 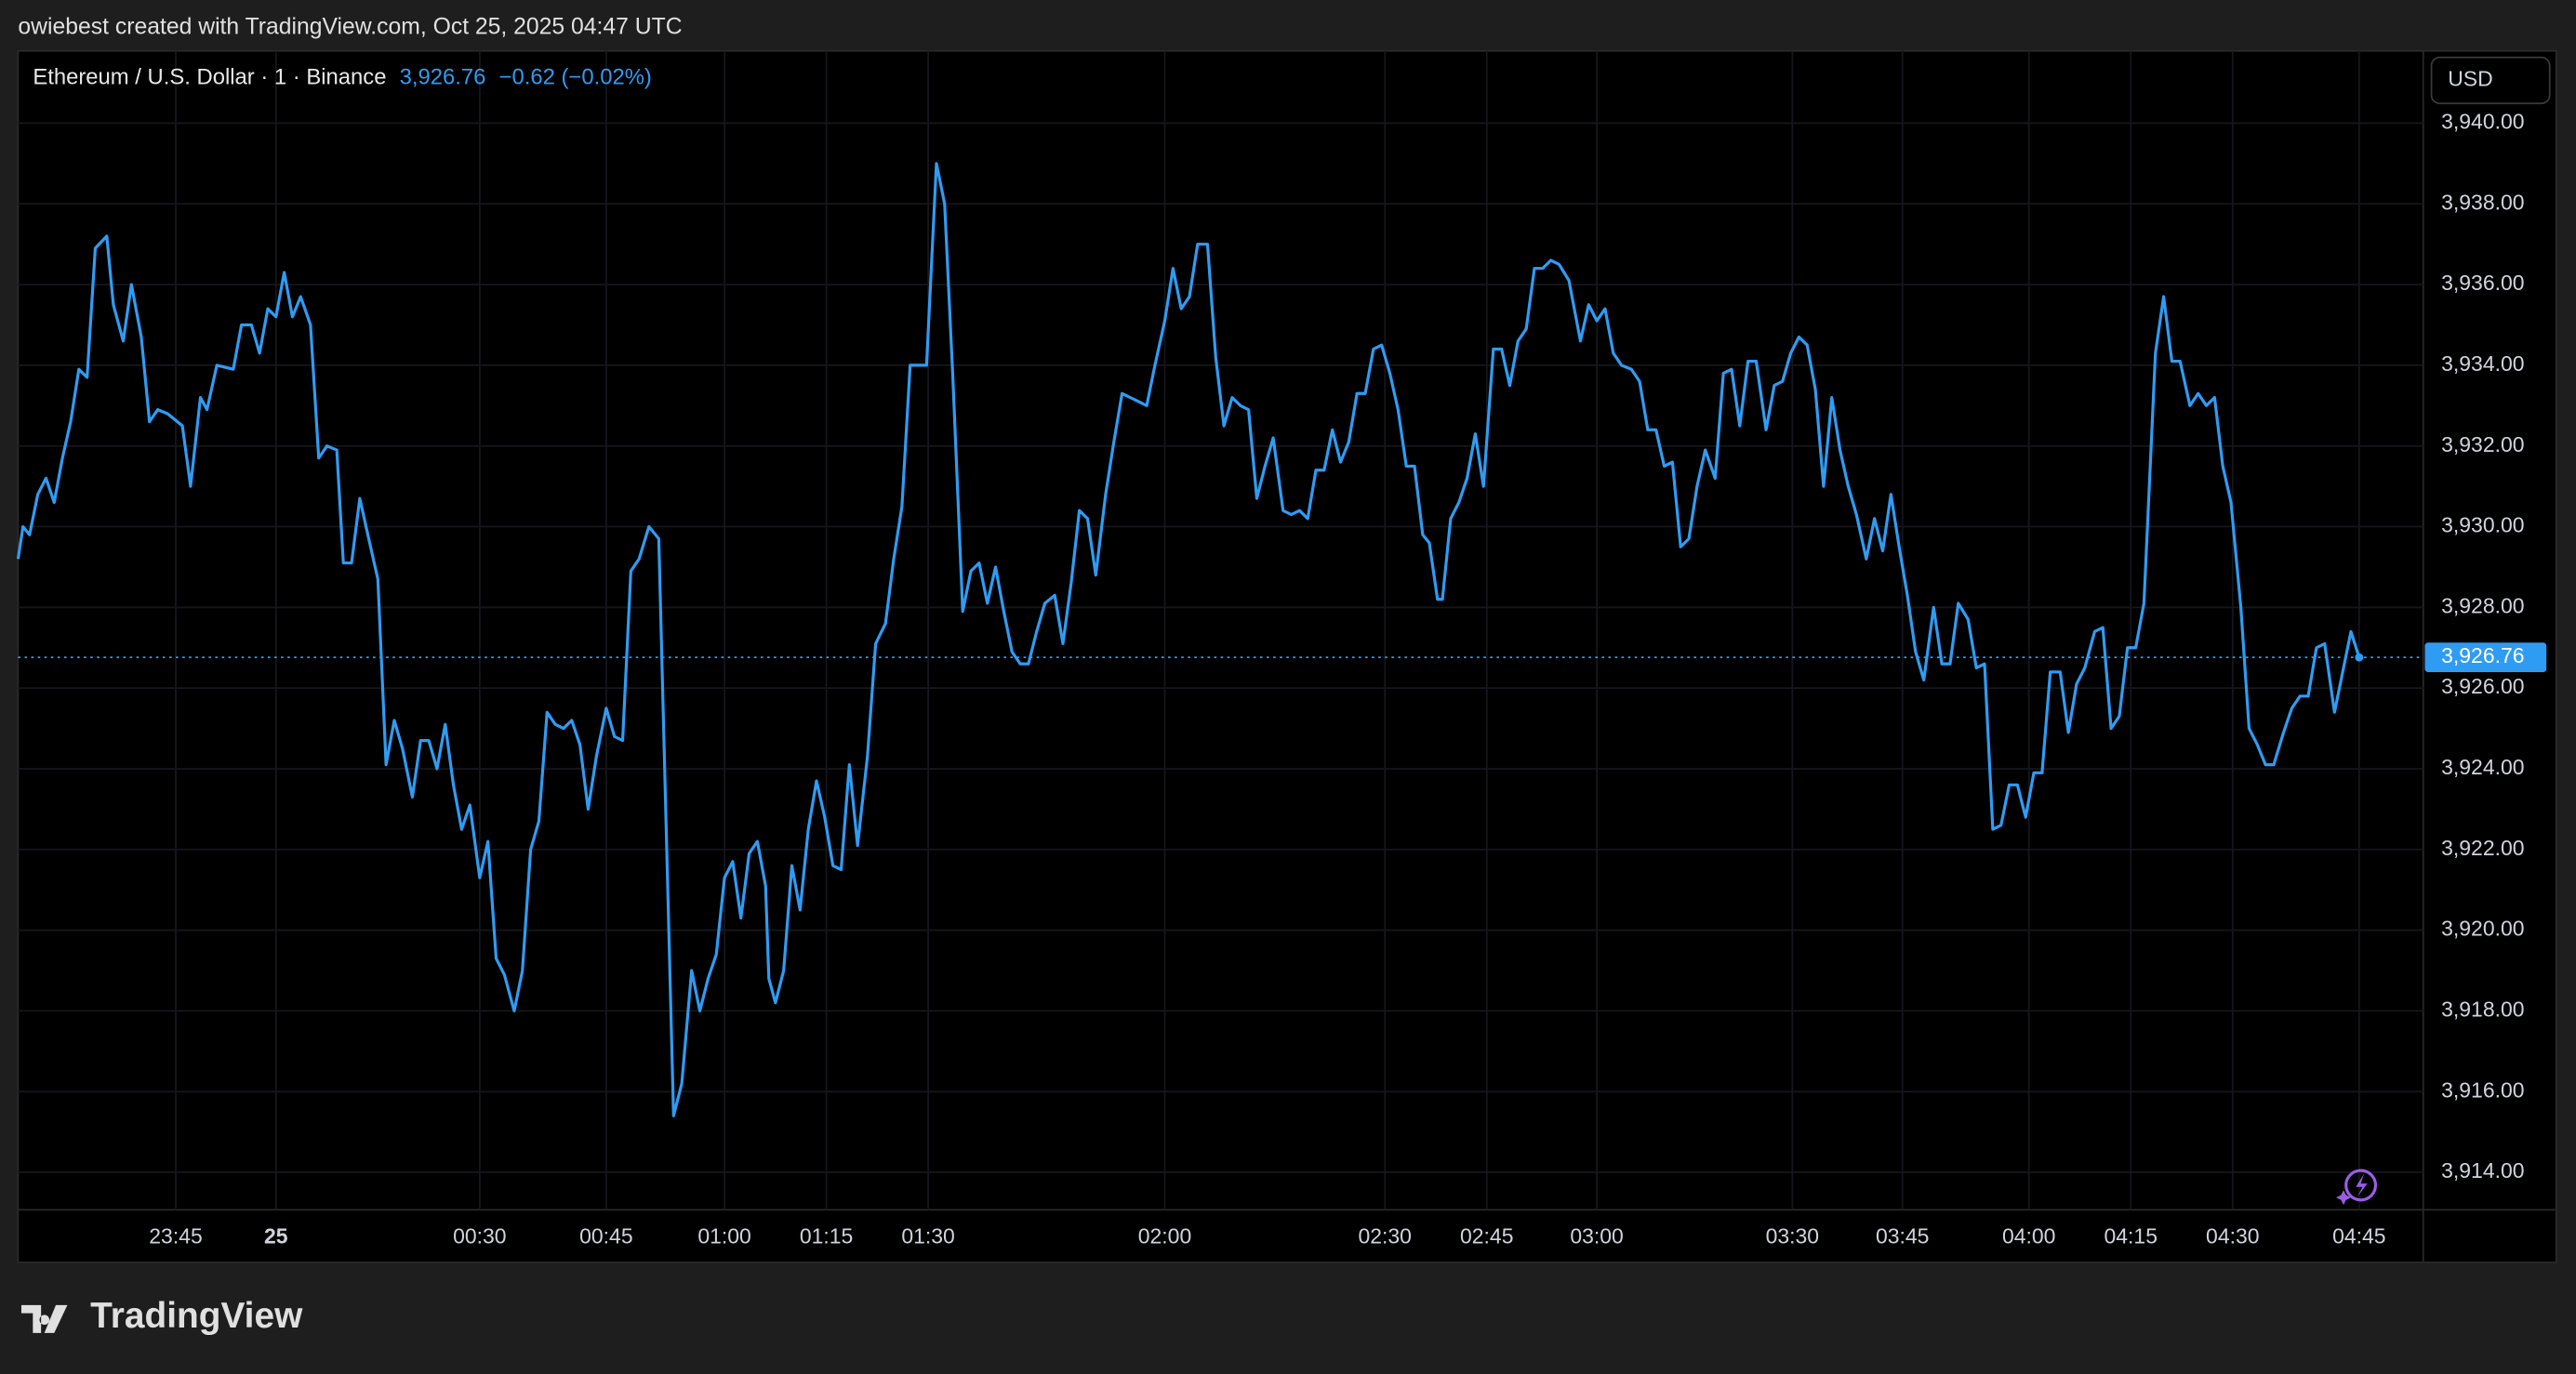 What do you see at coordinates (209, 78) in the screenshot?
I see `symbol: Ethereum / U.S. Dollar · 1 · Binance` at bounding box center [209, 78].